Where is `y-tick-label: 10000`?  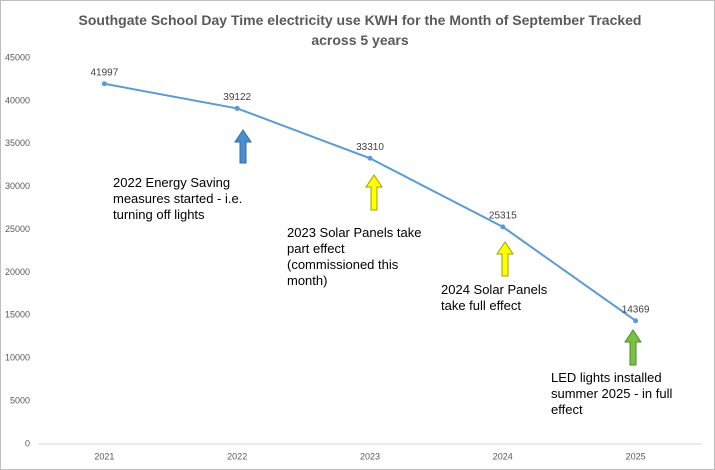
y-tick-label: 10000 is located at coordinates (17, 358).